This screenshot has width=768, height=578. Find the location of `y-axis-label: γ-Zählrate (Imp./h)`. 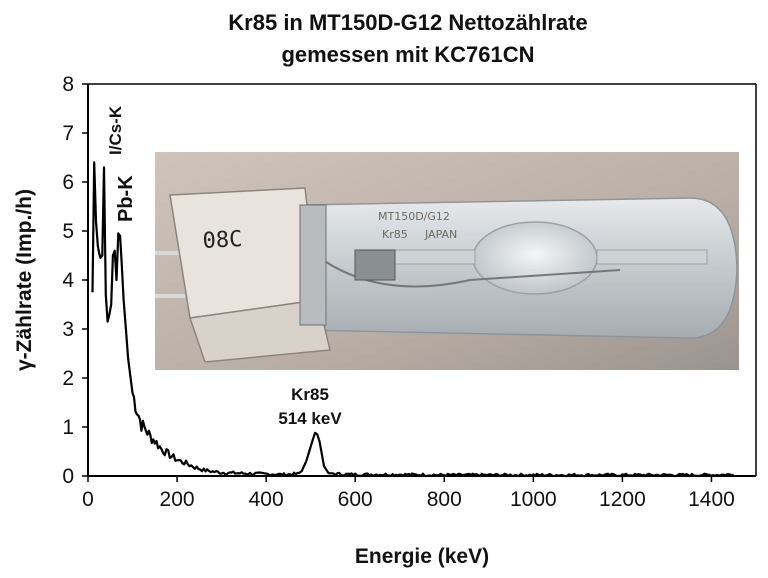

y-axis-label: γ-Zählrate (Imp./h) is located at coordinates (24, 280).